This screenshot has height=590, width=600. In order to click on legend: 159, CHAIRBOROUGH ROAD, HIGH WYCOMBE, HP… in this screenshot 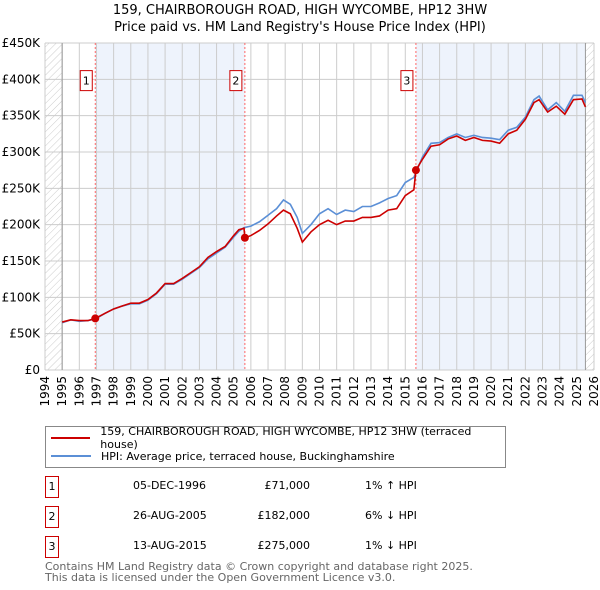, I will do `click(275, 446)`.